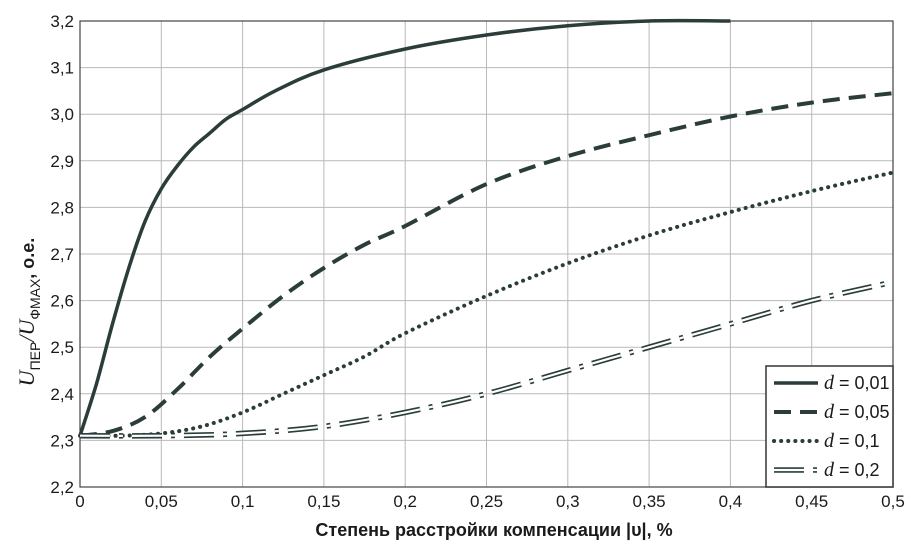 Image resolution: width=910 pixels, height=544 pixels. What do you see at coordinates (79, 501) in the screenshot?
I see `x-tick-label: 0` at bounding box center [79, 501].